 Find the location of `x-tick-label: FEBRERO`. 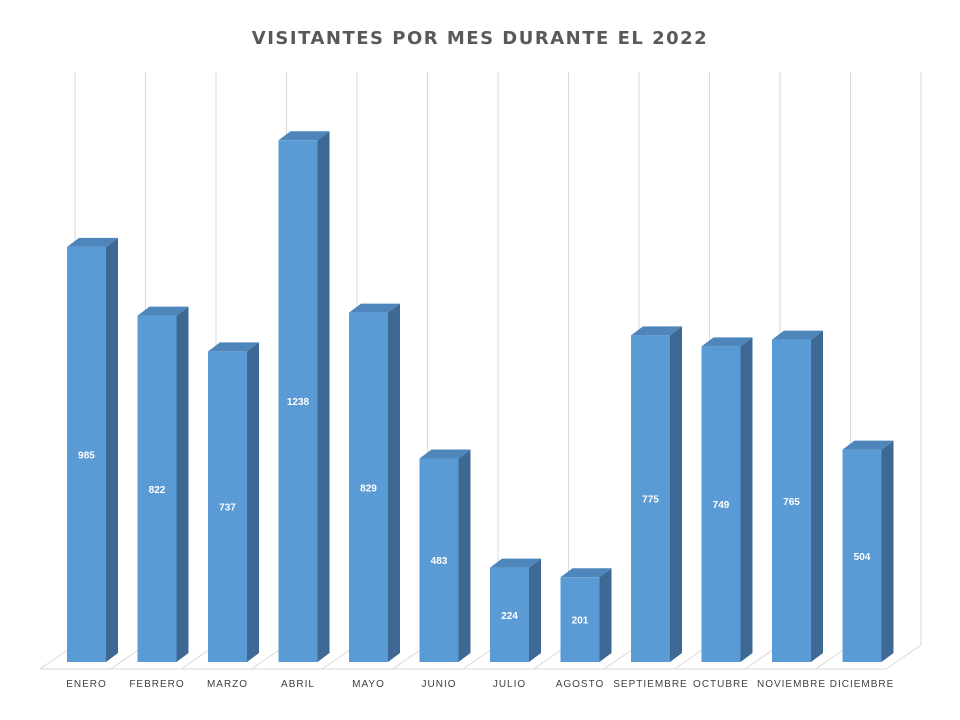

x-tick-label: FEBRERO is located at coordinates (156, 684).